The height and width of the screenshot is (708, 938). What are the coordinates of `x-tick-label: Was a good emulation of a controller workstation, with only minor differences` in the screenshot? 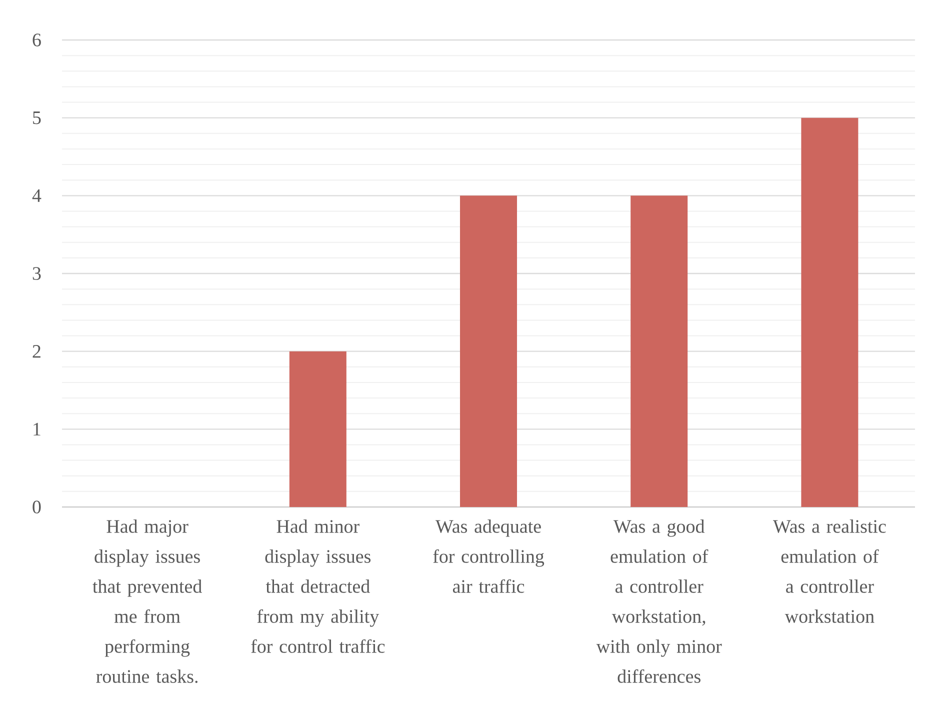 It's located at (659, 601).